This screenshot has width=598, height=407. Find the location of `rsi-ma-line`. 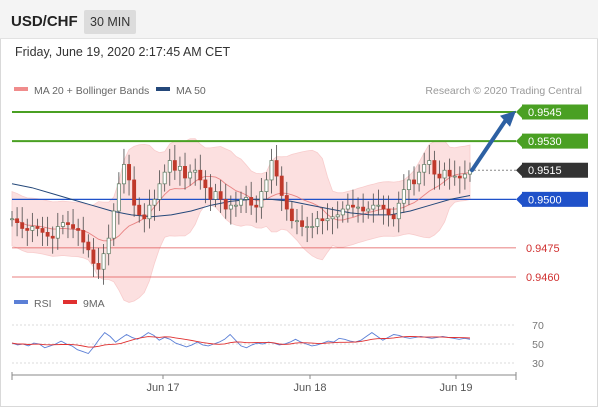

rsi-ma-line is located at coordinates (241, 342).